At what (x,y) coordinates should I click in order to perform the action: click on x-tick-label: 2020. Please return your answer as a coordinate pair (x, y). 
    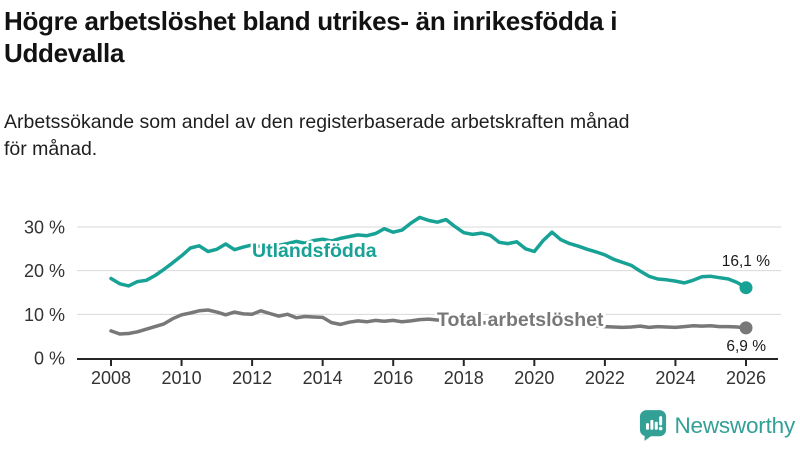
    Looking at the image, I should click on (534, 378).